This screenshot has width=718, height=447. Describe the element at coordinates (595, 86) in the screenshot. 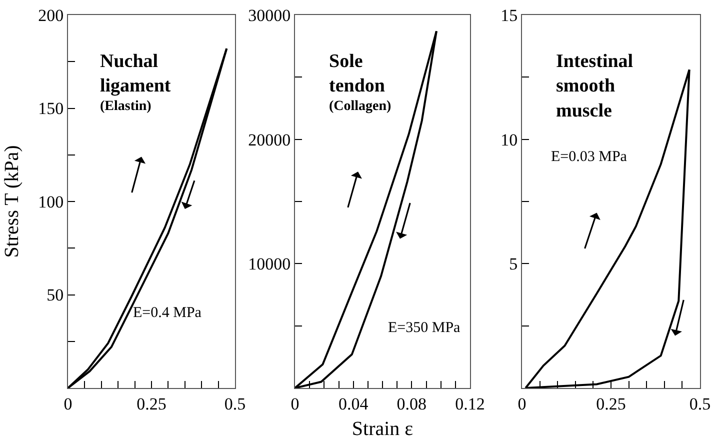

I see `text: Intestinal smooth muscle` at that location.